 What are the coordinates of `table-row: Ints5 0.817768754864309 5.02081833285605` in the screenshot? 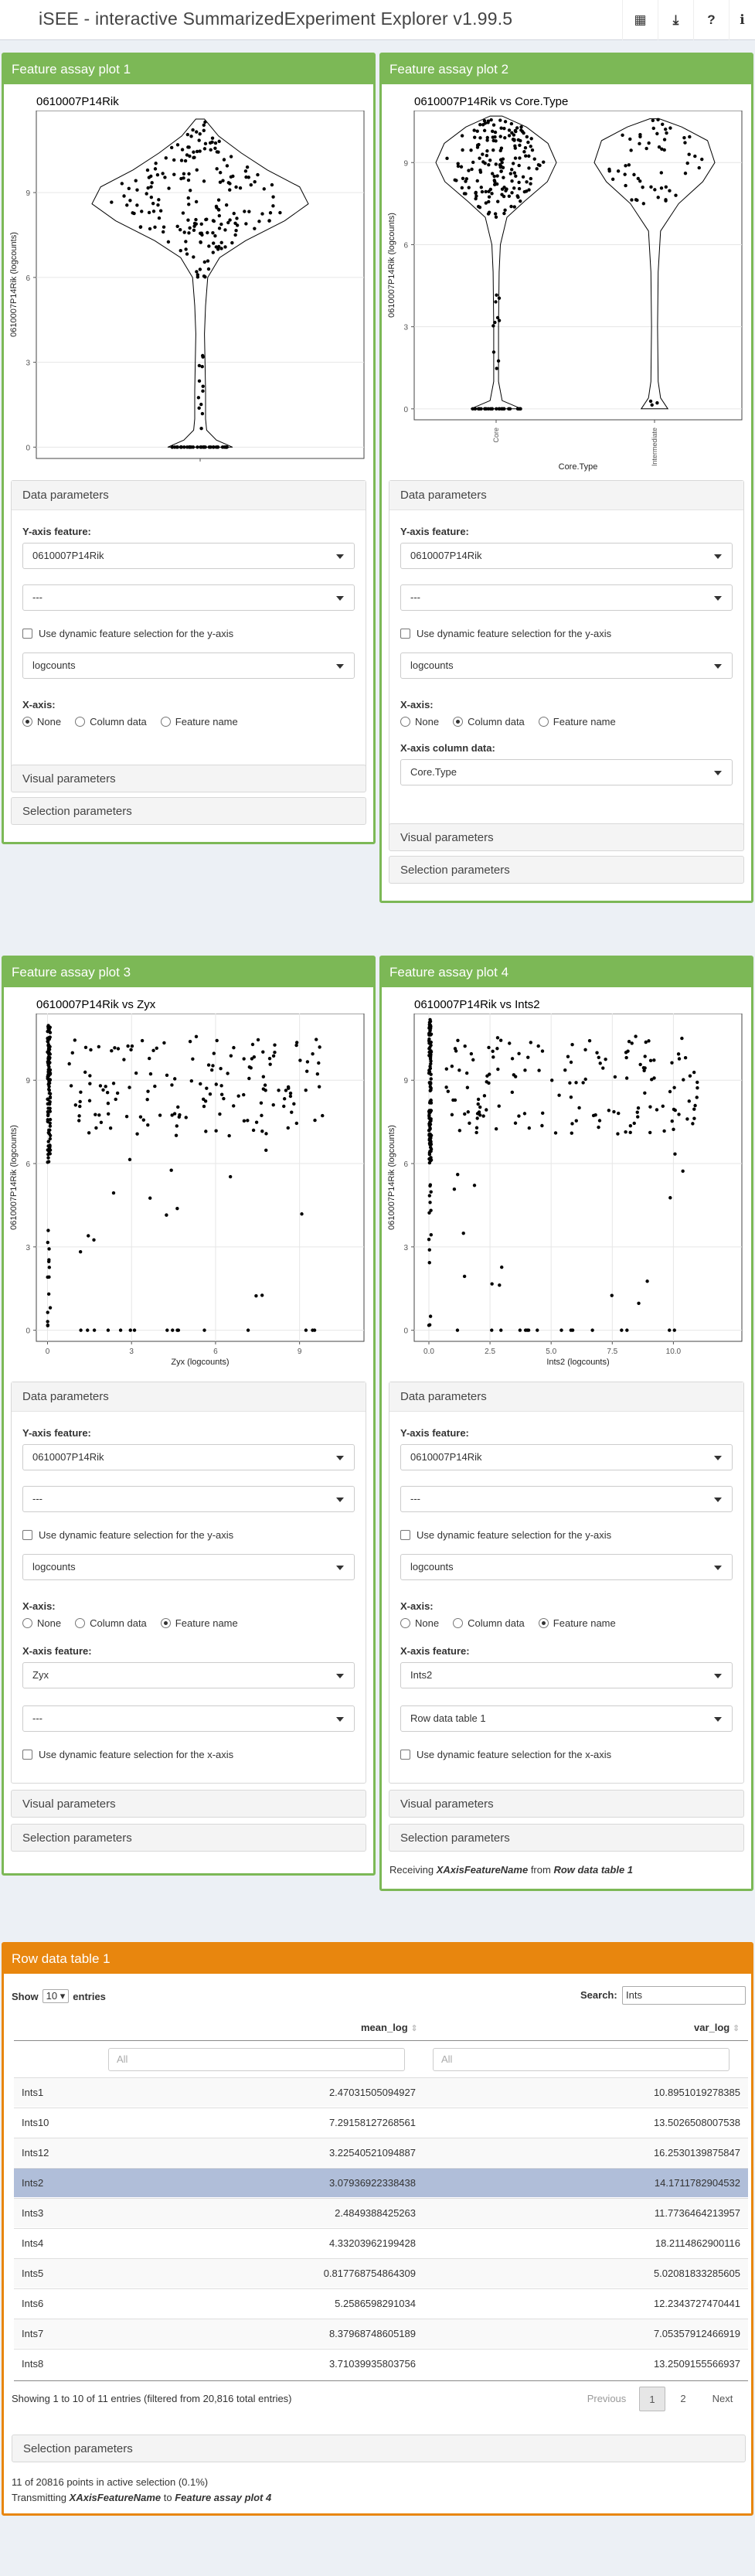 It's located at (381, 2273).